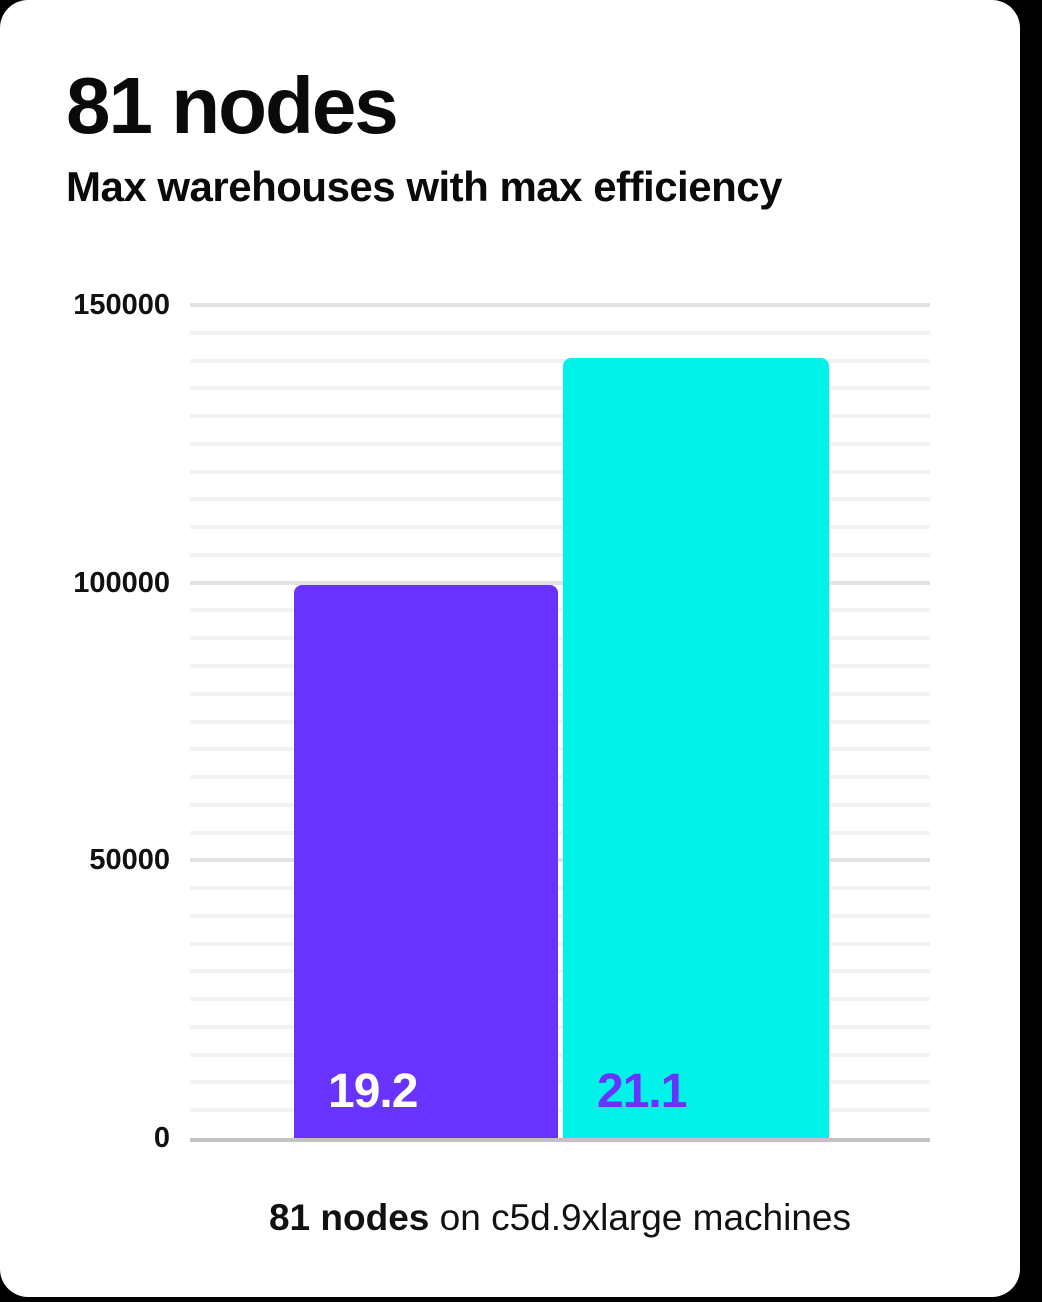  Describe the element at coordinates (161, 1138) in the screenshot. I see `y-tick-label: 0` at that location.